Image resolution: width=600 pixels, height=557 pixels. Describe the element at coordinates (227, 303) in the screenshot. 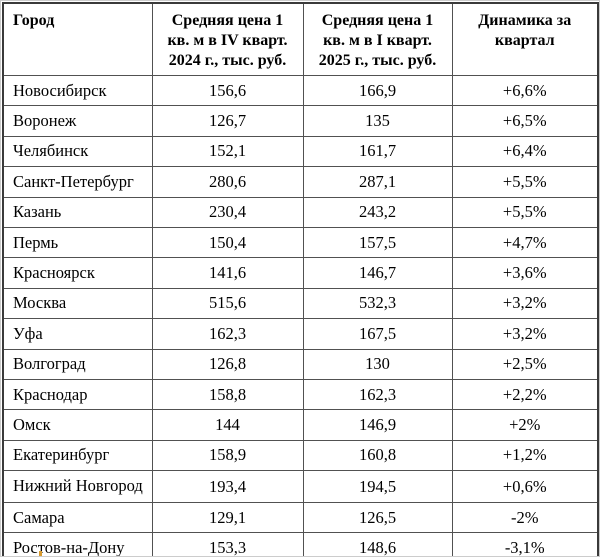

I see `price-q4-cell: 515,6` at that location.